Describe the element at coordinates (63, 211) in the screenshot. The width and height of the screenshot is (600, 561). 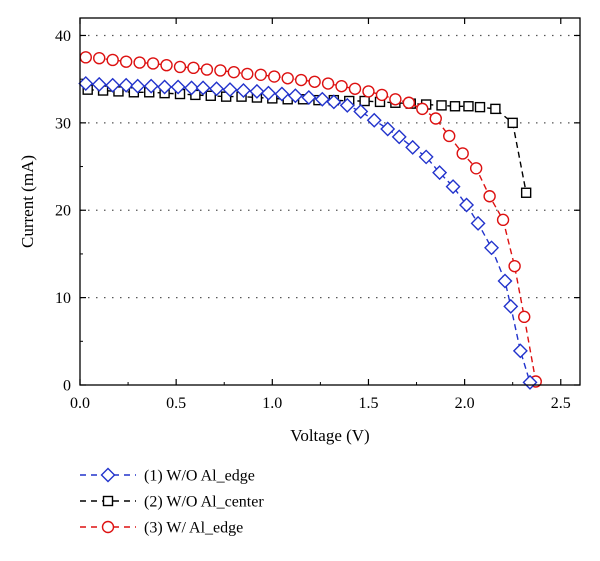
I see `y-tick-label: 20` at that location.